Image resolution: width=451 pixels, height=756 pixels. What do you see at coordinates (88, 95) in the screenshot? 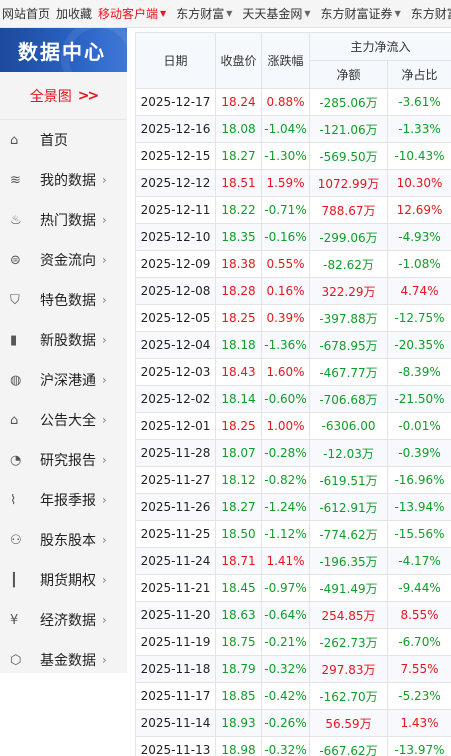
I see `double-chevron-right-icon: >>` at bounding box center [88, 95].